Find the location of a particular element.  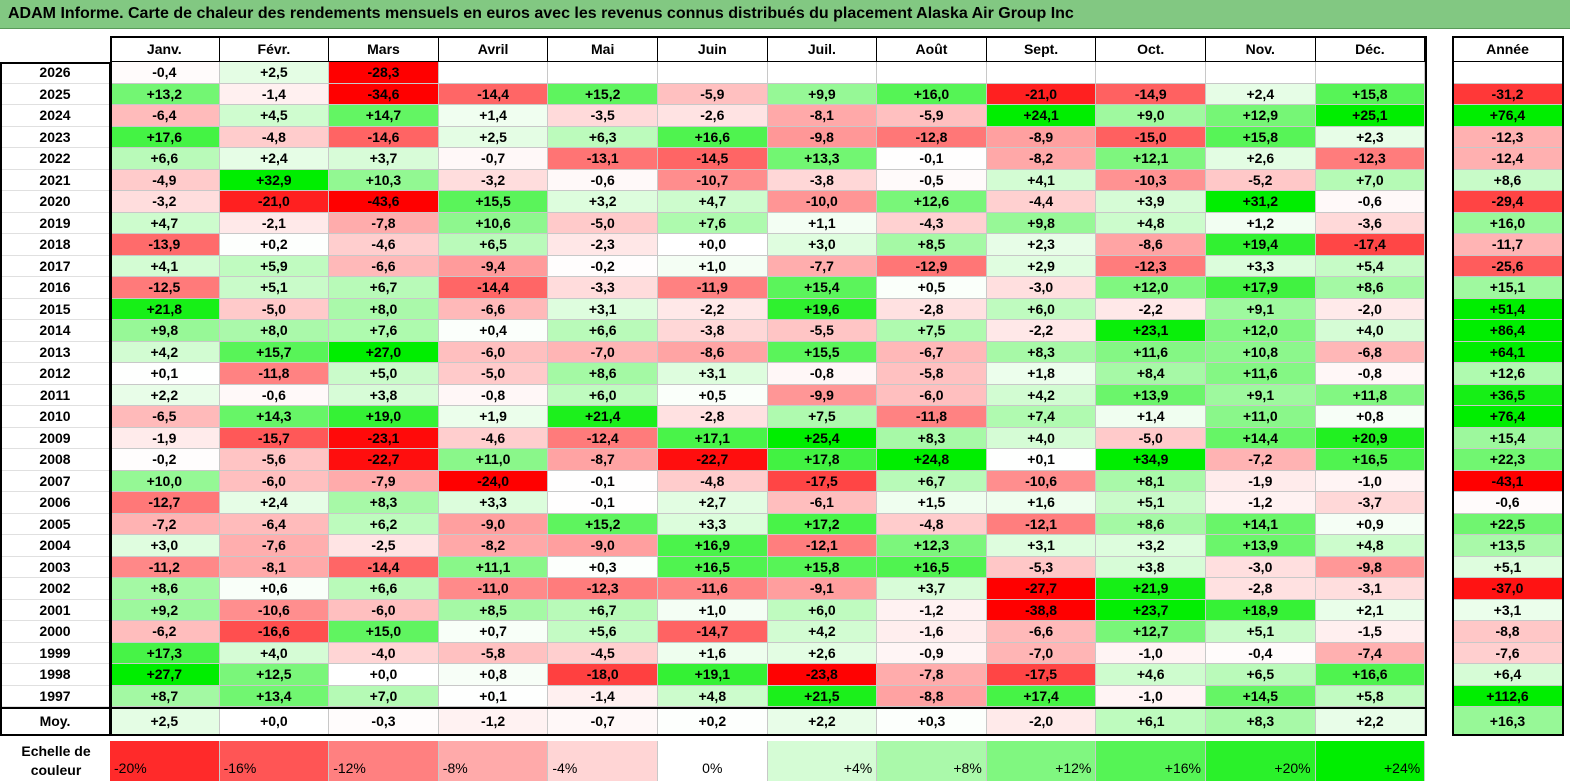

heatmap-cell: +2,3 is located at coordinates (1370, 137).